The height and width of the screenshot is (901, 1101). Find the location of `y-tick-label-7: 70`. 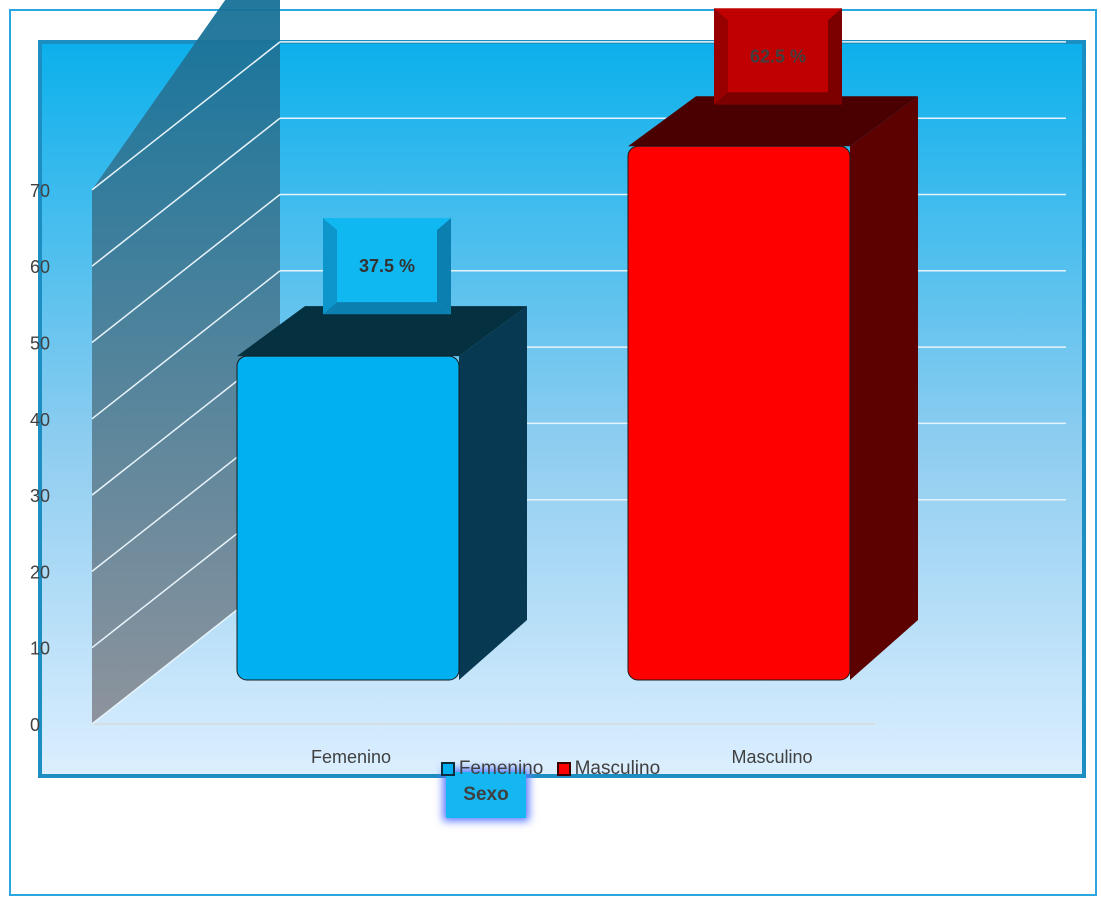

y-tick-label-7: 70 is located at coordinates (40, 191).